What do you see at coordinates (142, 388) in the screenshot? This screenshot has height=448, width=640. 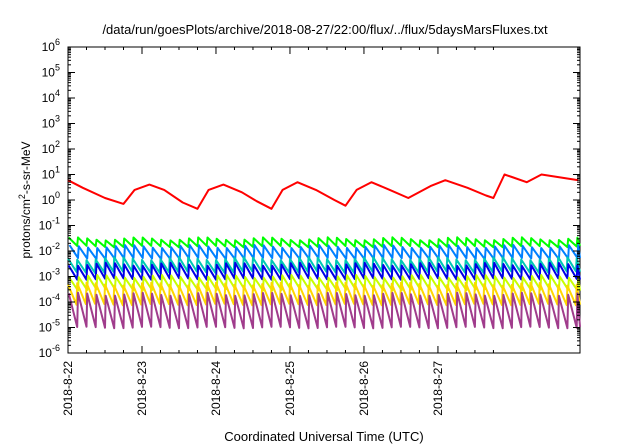 I see `x-tick-label: 2018-8-23` at bounding box center [142, 388].